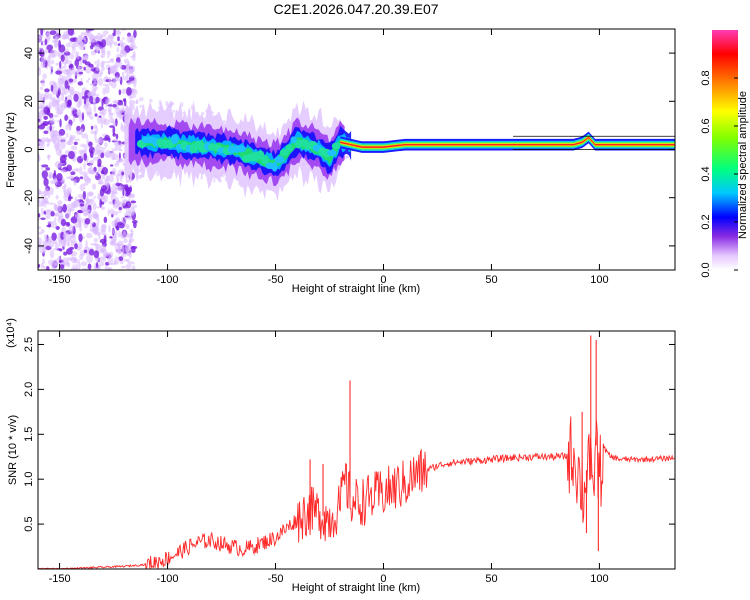  What do you see at coordinates (706, 173) in the screenshot?
I see `colorbar-tick-label: 0.4` at bounding box center [706, 173].